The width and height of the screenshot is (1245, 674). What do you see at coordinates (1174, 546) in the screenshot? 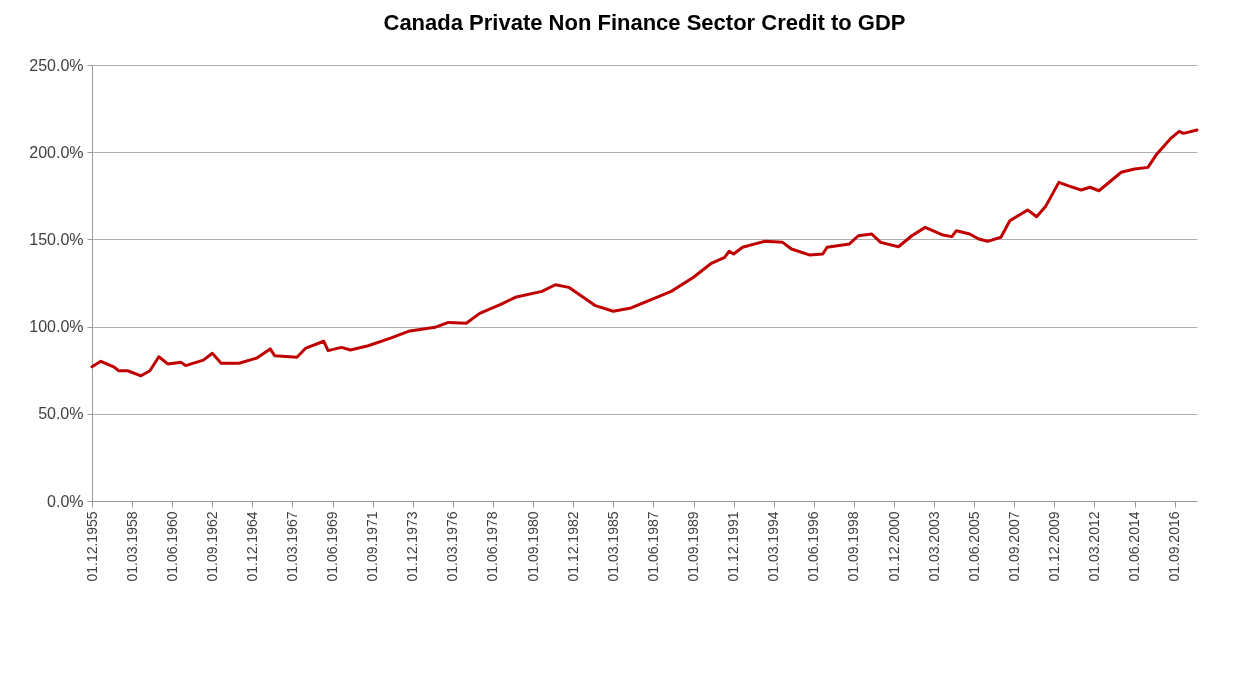
I see `x-tick-label: 01.09.2016` at bounding box center [1174, 546].